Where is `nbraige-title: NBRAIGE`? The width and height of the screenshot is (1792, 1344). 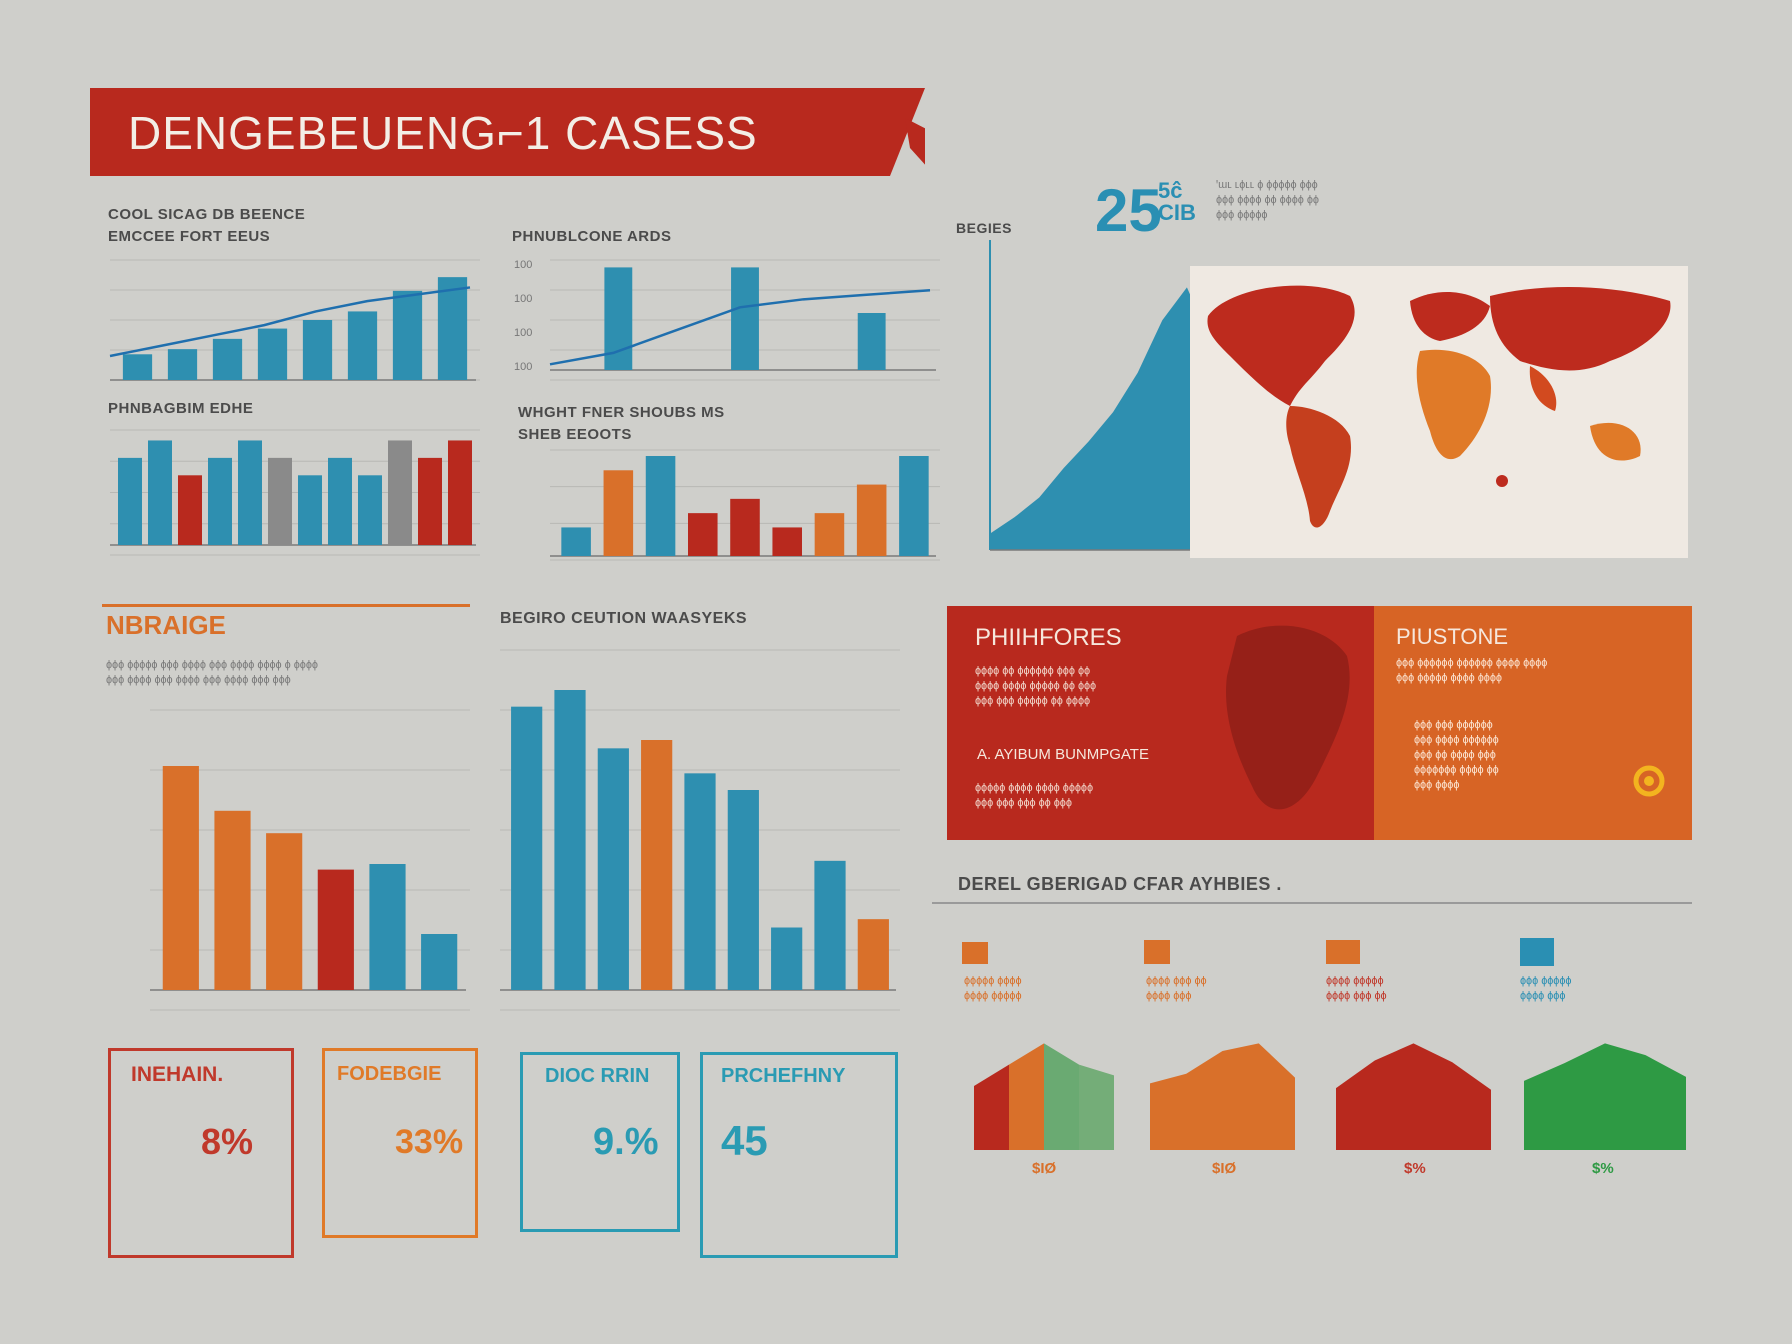 nbraige-title: NBRAIGE is located at coordinates (166, 625).